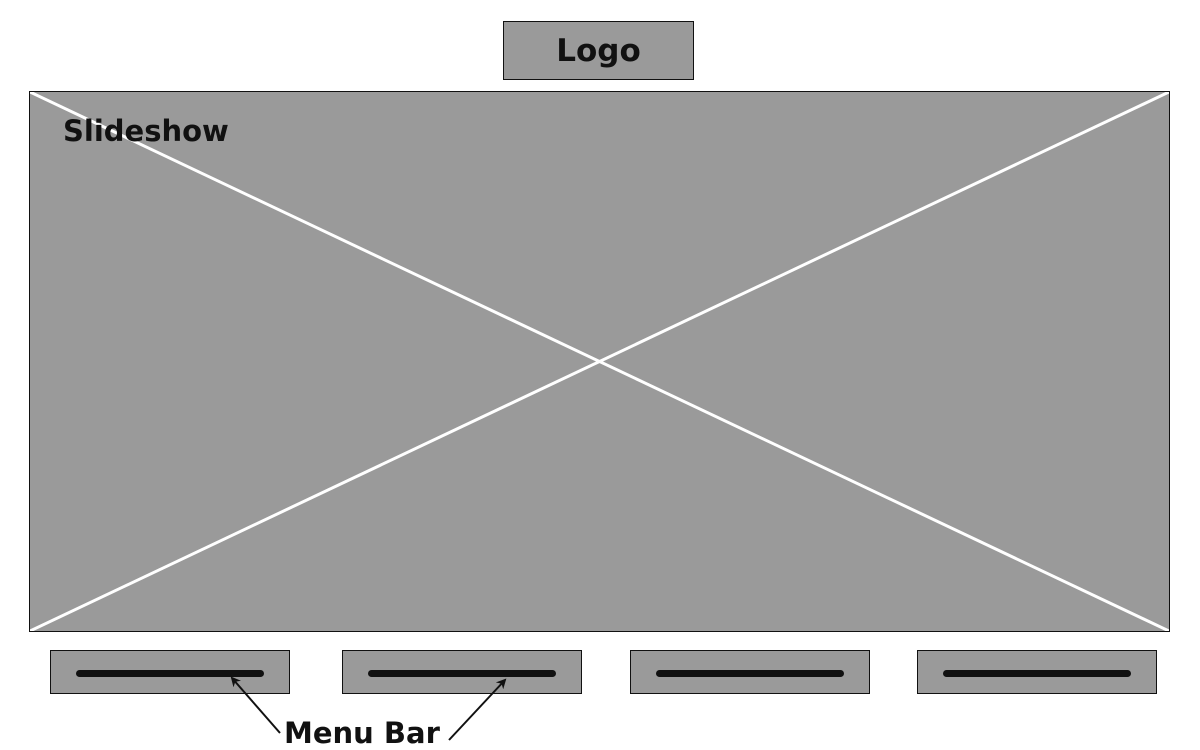 The height and width of the screenshot is (750, 1200). What do you see at coordinates (362, 733) in the screenshot?
I see `menu-bar-annotation: Menu Bar` at bounding box center [362, 733].